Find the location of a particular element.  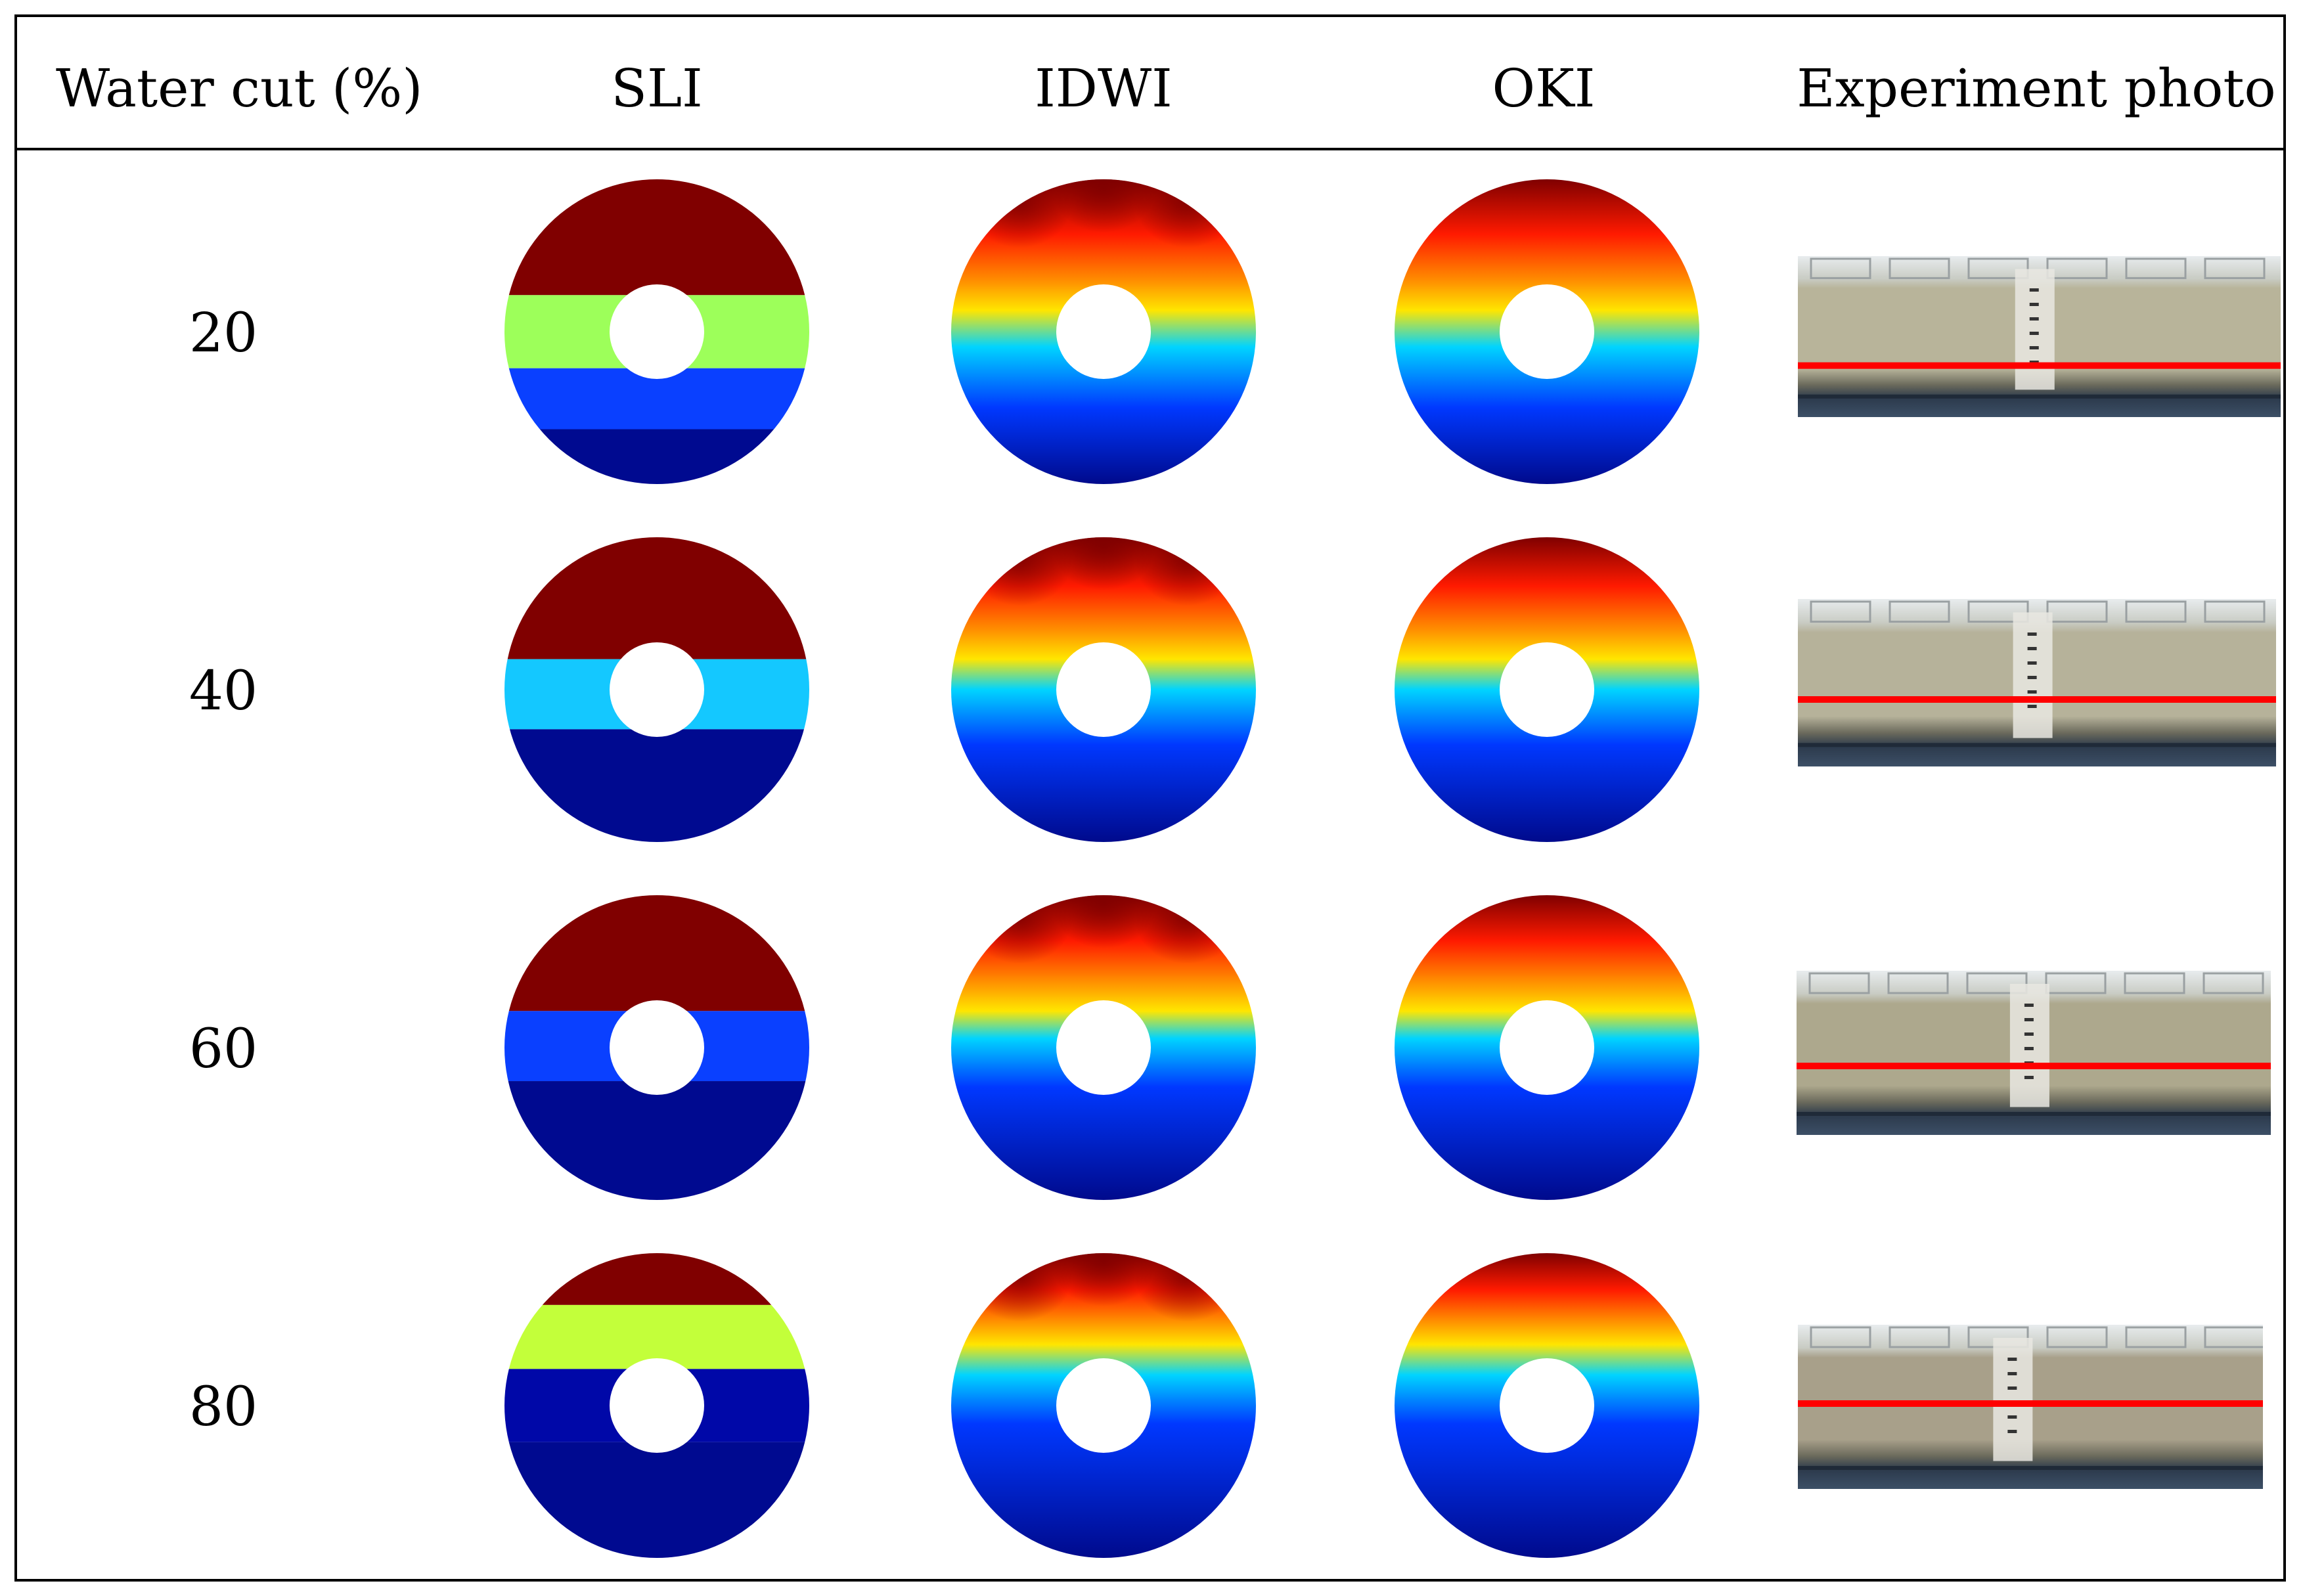

header-water-cut: Water cut (%) is located at coordinates (239, 88).